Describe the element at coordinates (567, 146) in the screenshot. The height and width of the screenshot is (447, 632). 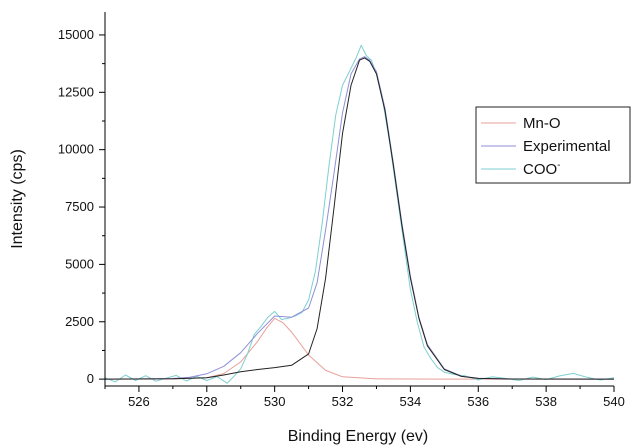
I see `legend-label-experimental: Experimental` at that location.